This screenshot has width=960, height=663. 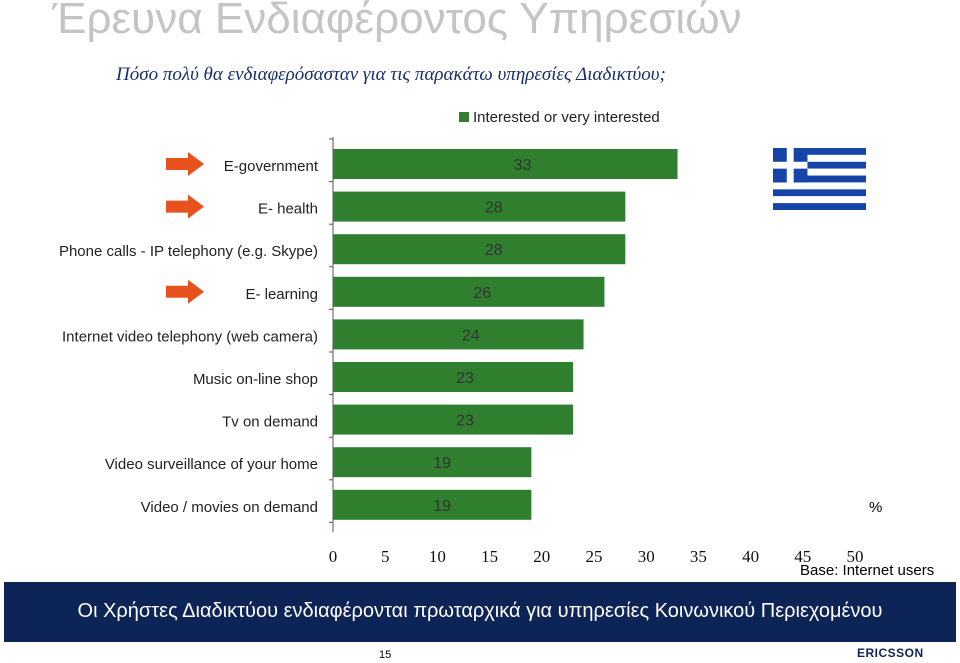 What do you see at coordinates (188, 251) in the screenshot?
I see `category-label: Phone calls - IP telephony (e.g. Skype)` at bounding box center [188, 251].